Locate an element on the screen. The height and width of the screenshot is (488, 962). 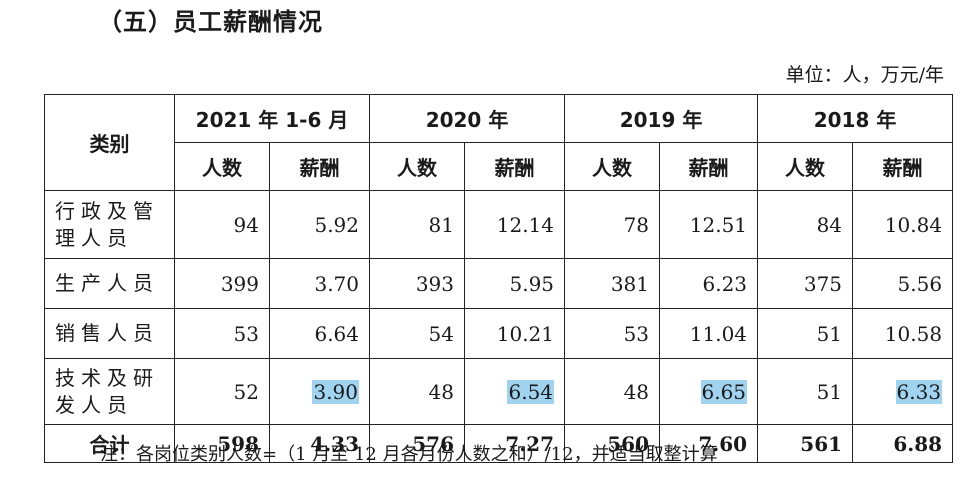
category-header: 类别 is located at coordinates (109, 142).